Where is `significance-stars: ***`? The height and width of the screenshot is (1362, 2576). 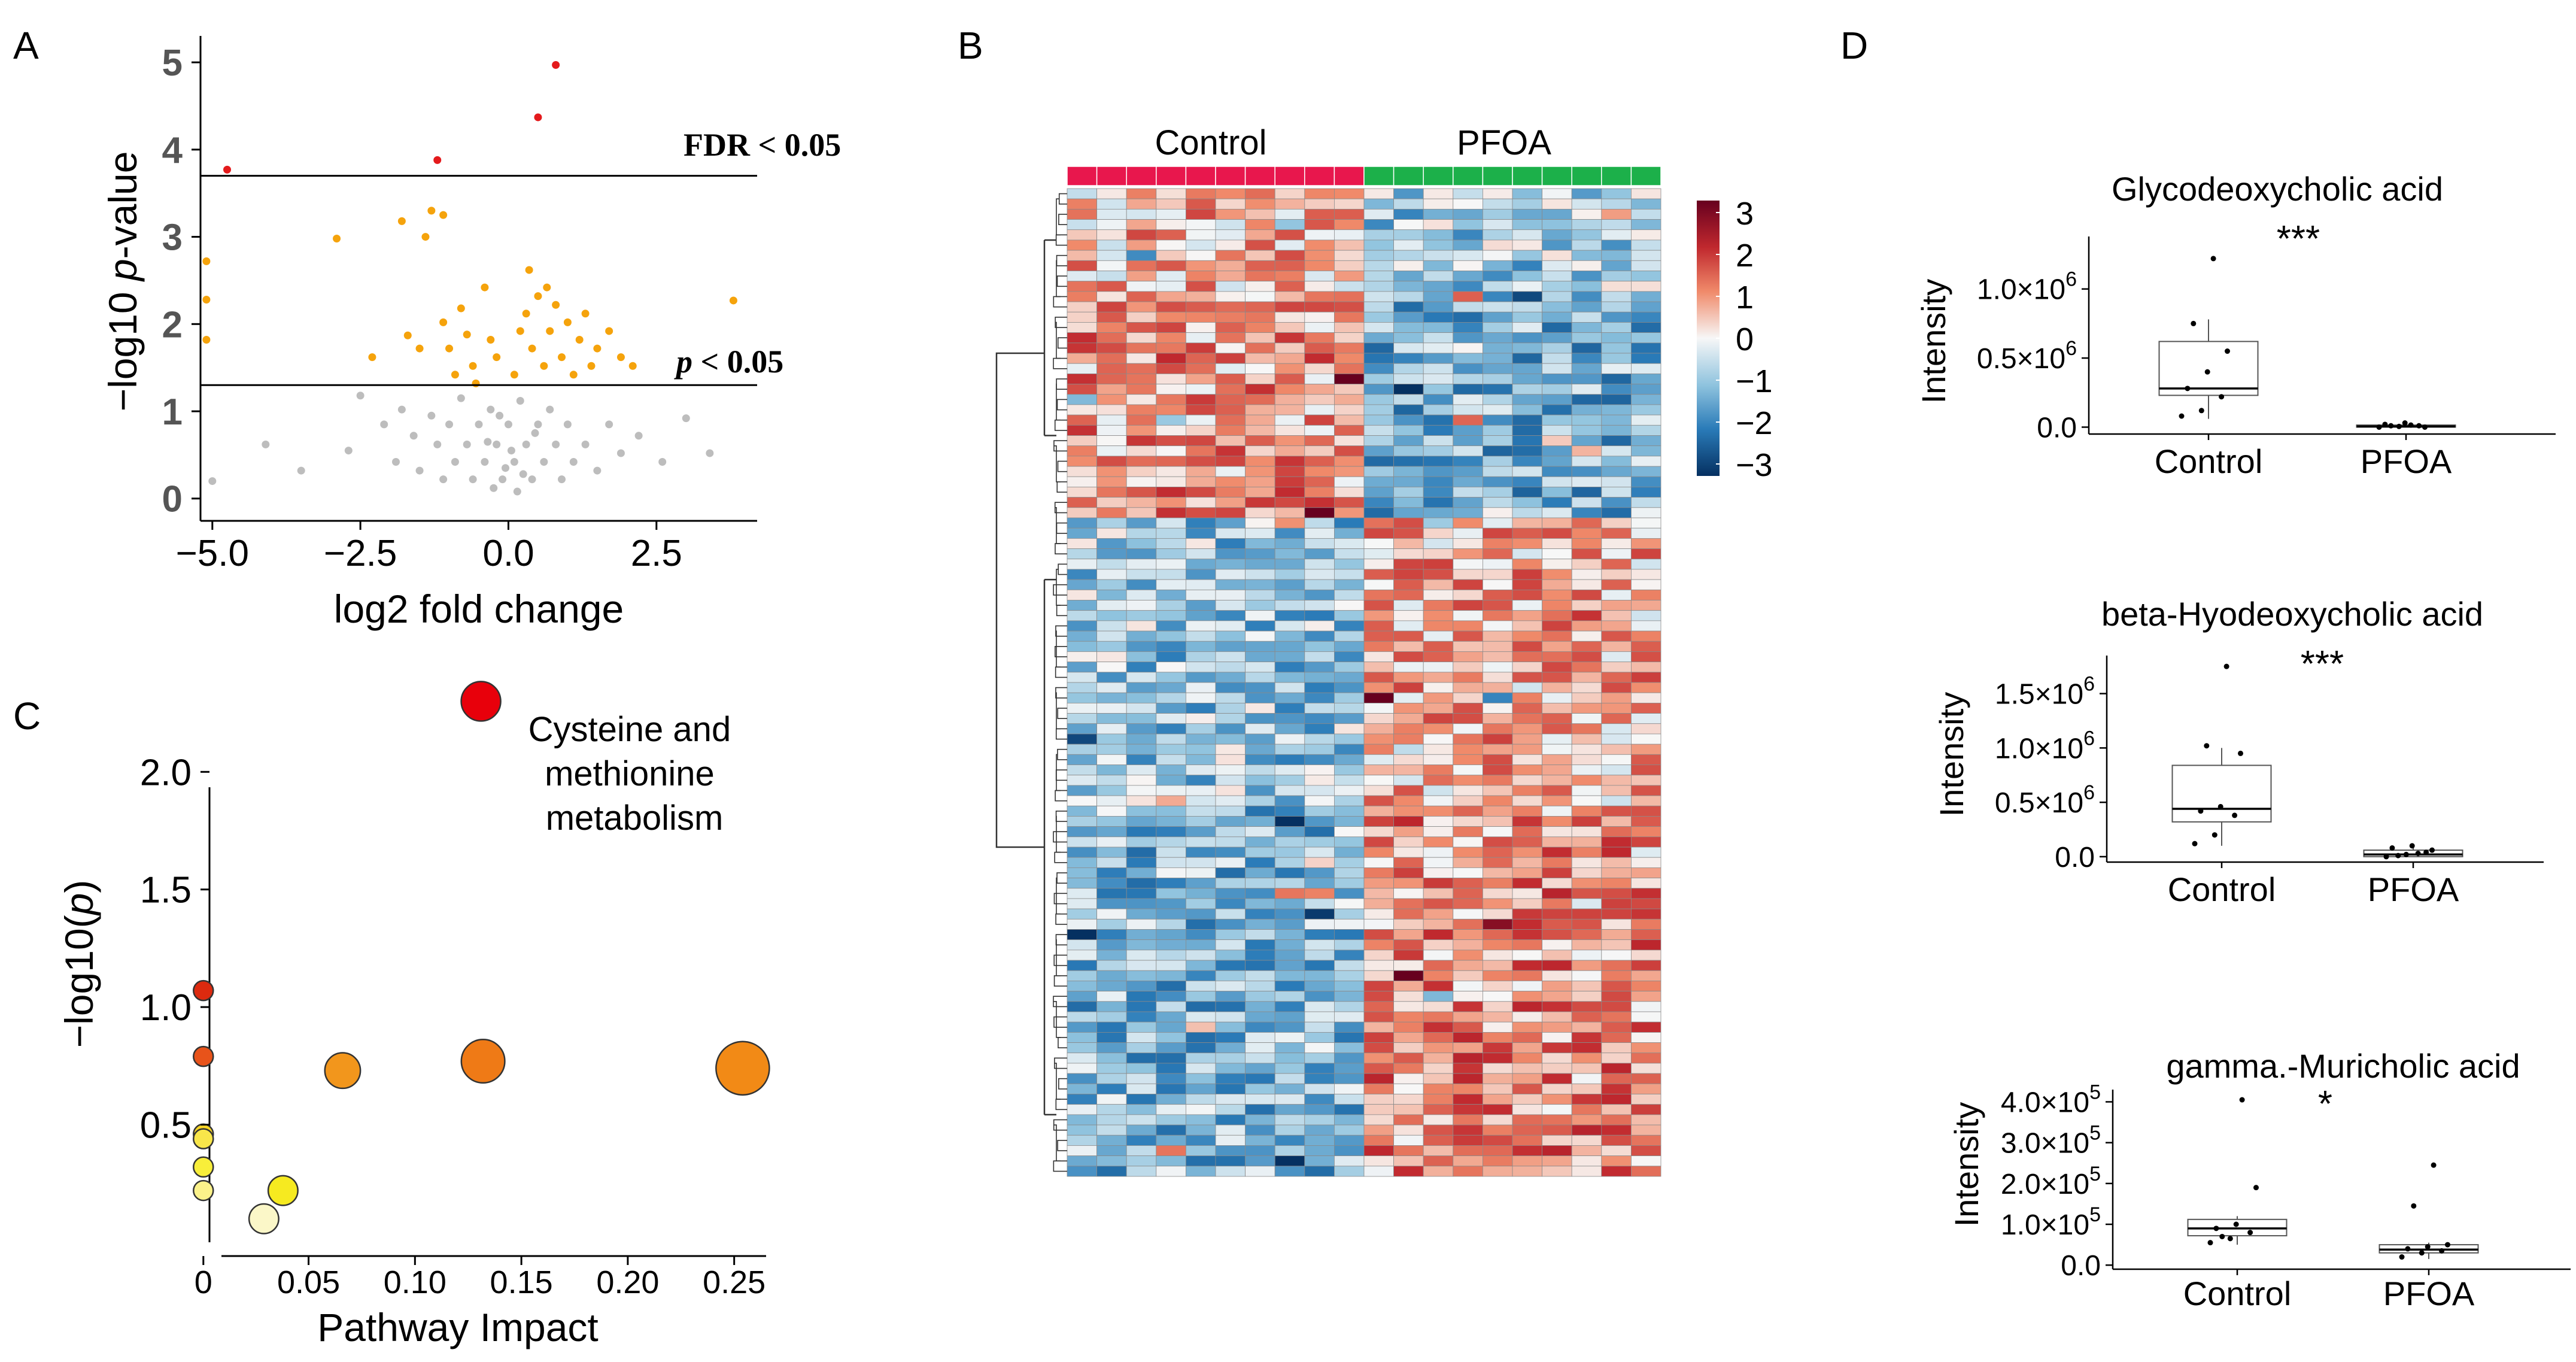
significance-stars: *** is located at coordinates (2322, 664).